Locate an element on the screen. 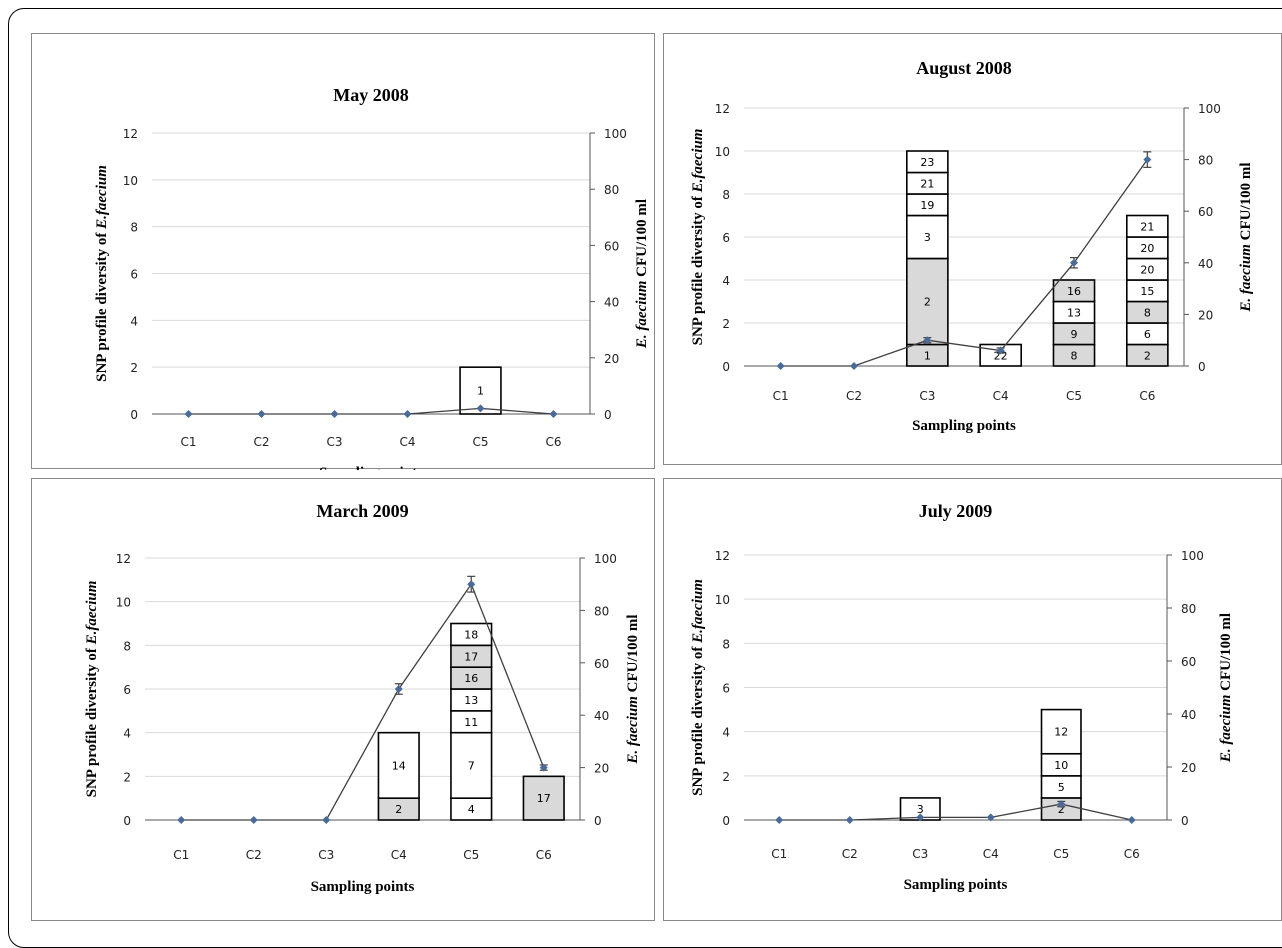 The width and height of the screenshot is (1282, 948). bar-segment-label: 6 is located at coordinates (1147, 334).